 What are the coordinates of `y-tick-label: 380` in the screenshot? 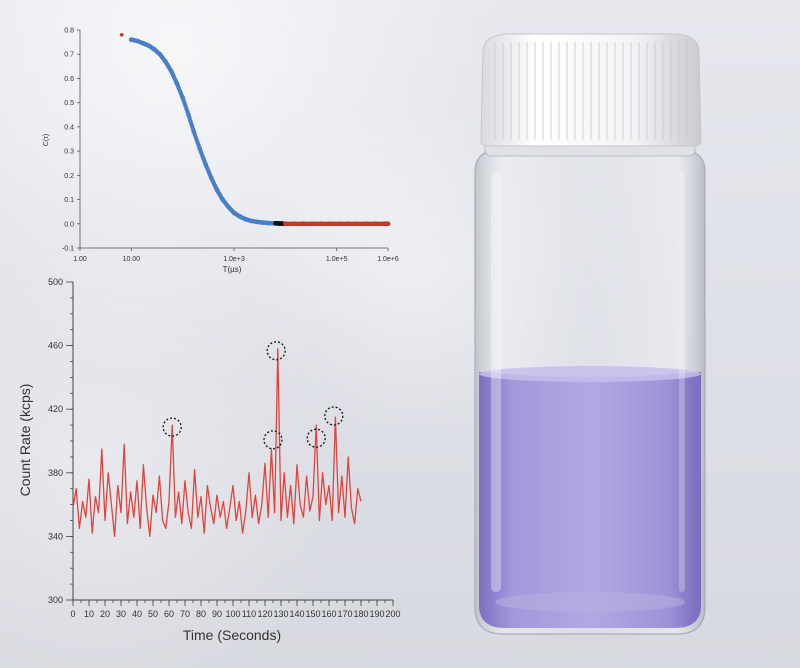 It's located at (55, 473).